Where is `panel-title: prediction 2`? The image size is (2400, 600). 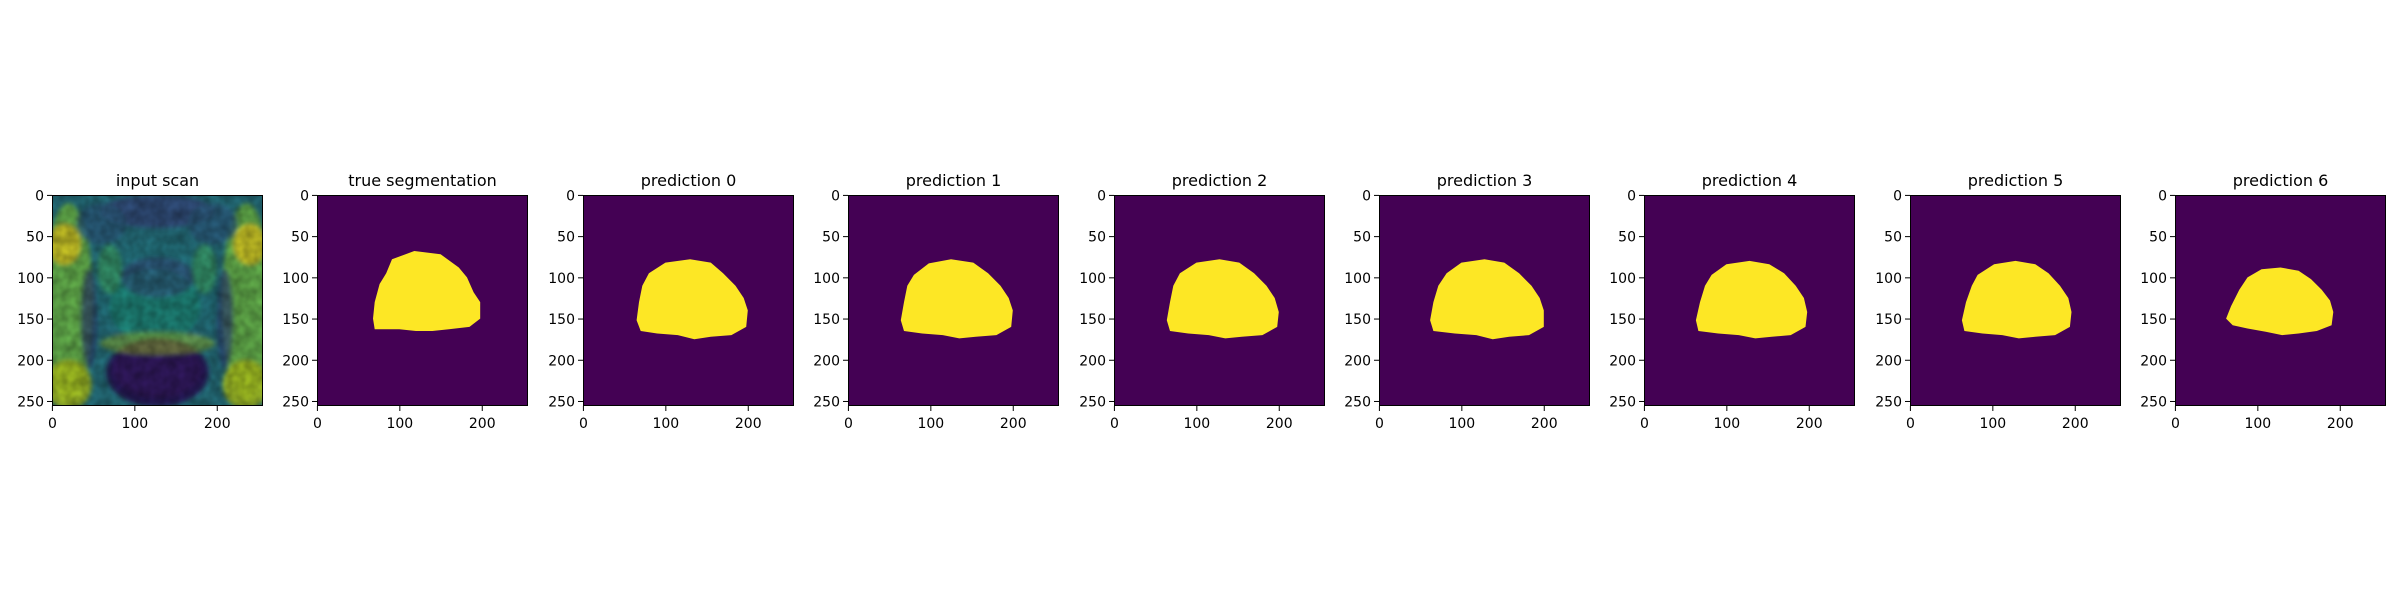
panel-title: prediction 2 is located at coordinates (1220, 180).